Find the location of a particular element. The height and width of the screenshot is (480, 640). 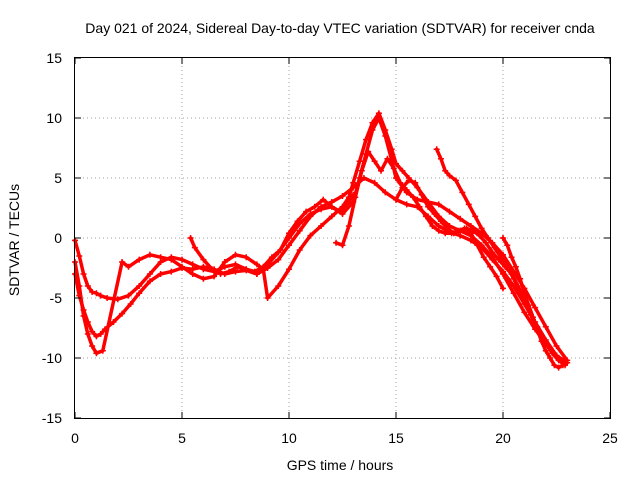

x-tick-label: 25 is located at coordinates (610, 438).